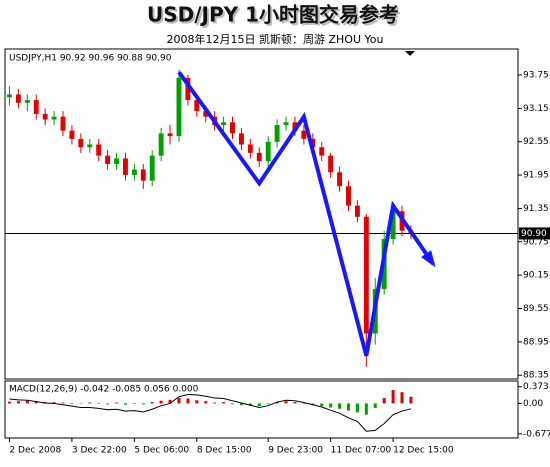  What do you see at coordinates (423, 451) in the screenshot?
I see `x-tick-label: 12 Dec 15:00` at bounding box center [423, 451].